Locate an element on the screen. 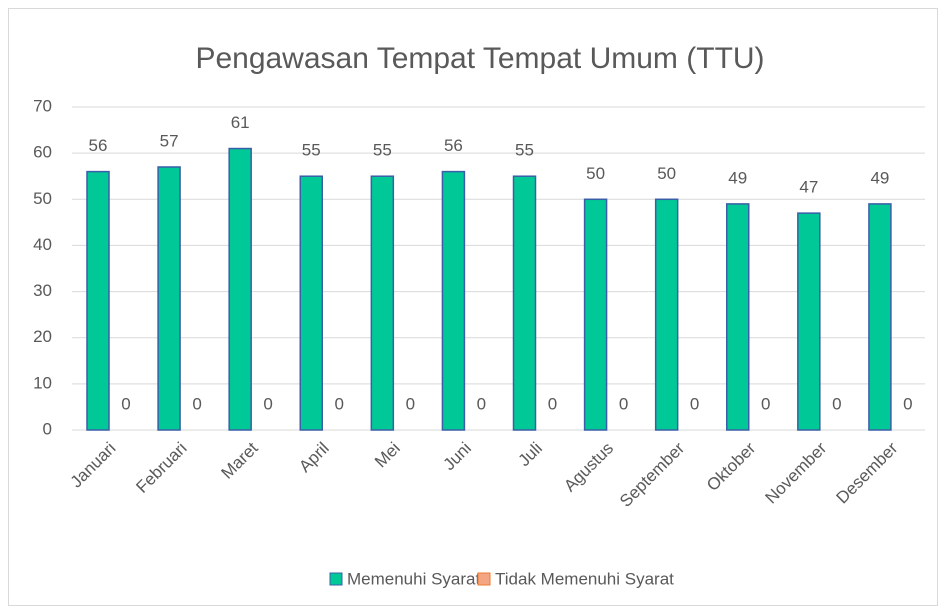  y-tick-label: 60 is located at coordinates (42, 152).